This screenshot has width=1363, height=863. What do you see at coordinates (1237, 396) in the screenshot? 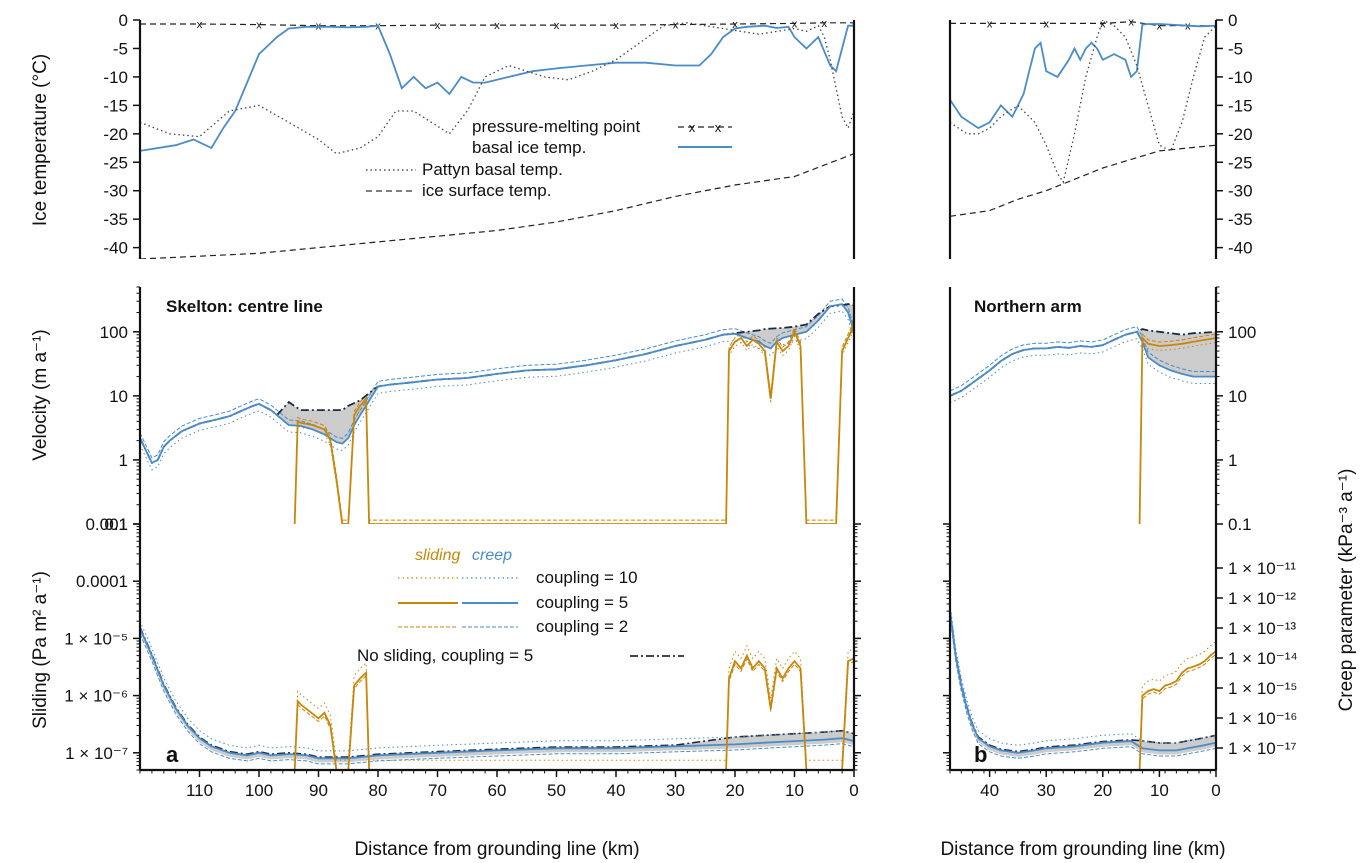
I see `panel-b-vel-ytick-label-2: 10` at bounding box center [1237, 396].